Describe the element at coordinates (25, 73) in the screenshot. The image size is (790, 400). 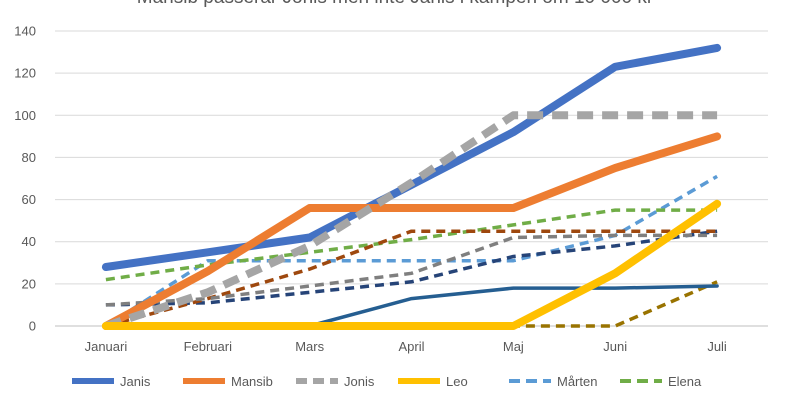
I see `y-tick-label: 120` at that location.